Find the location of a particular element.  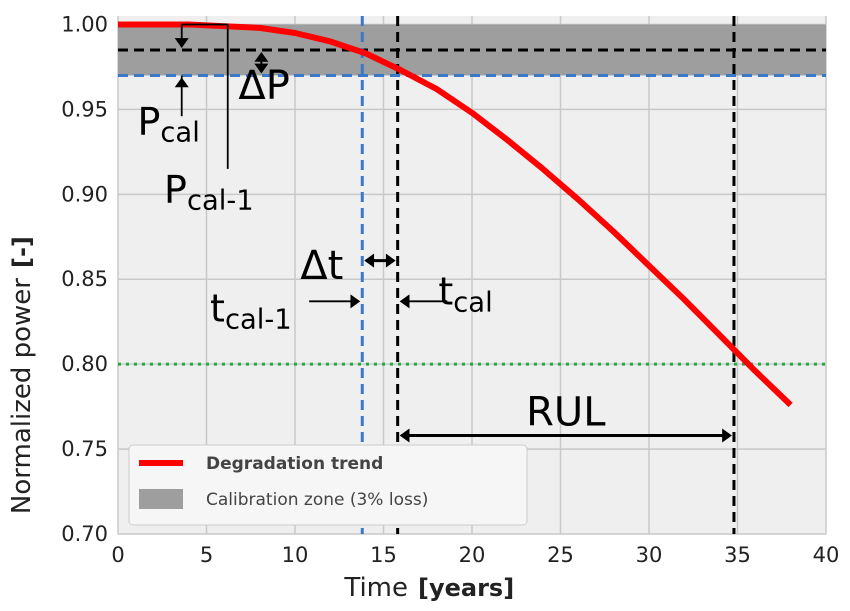

delta-p-arrowhead-down is located at coordinates (261, 68).